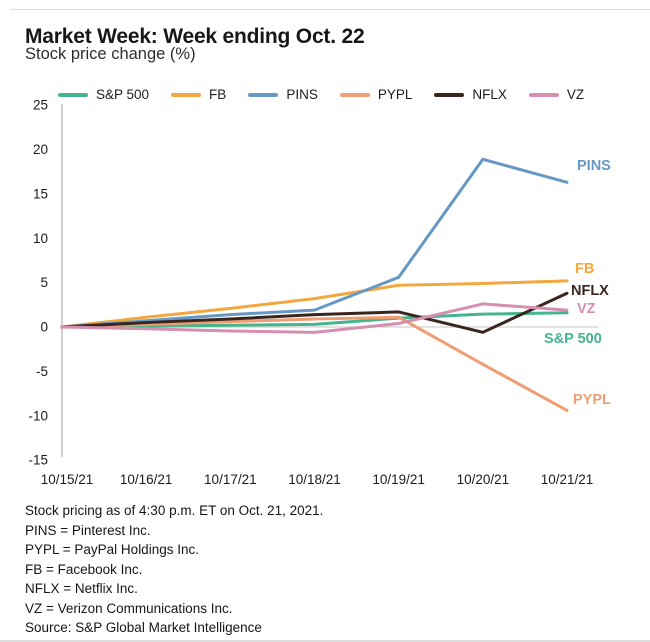 This screenshot has width=650, height=642. Describe the element at coordinates (283, 94) in the screenshot. I see `legend-item-pins: PINS` at that location.